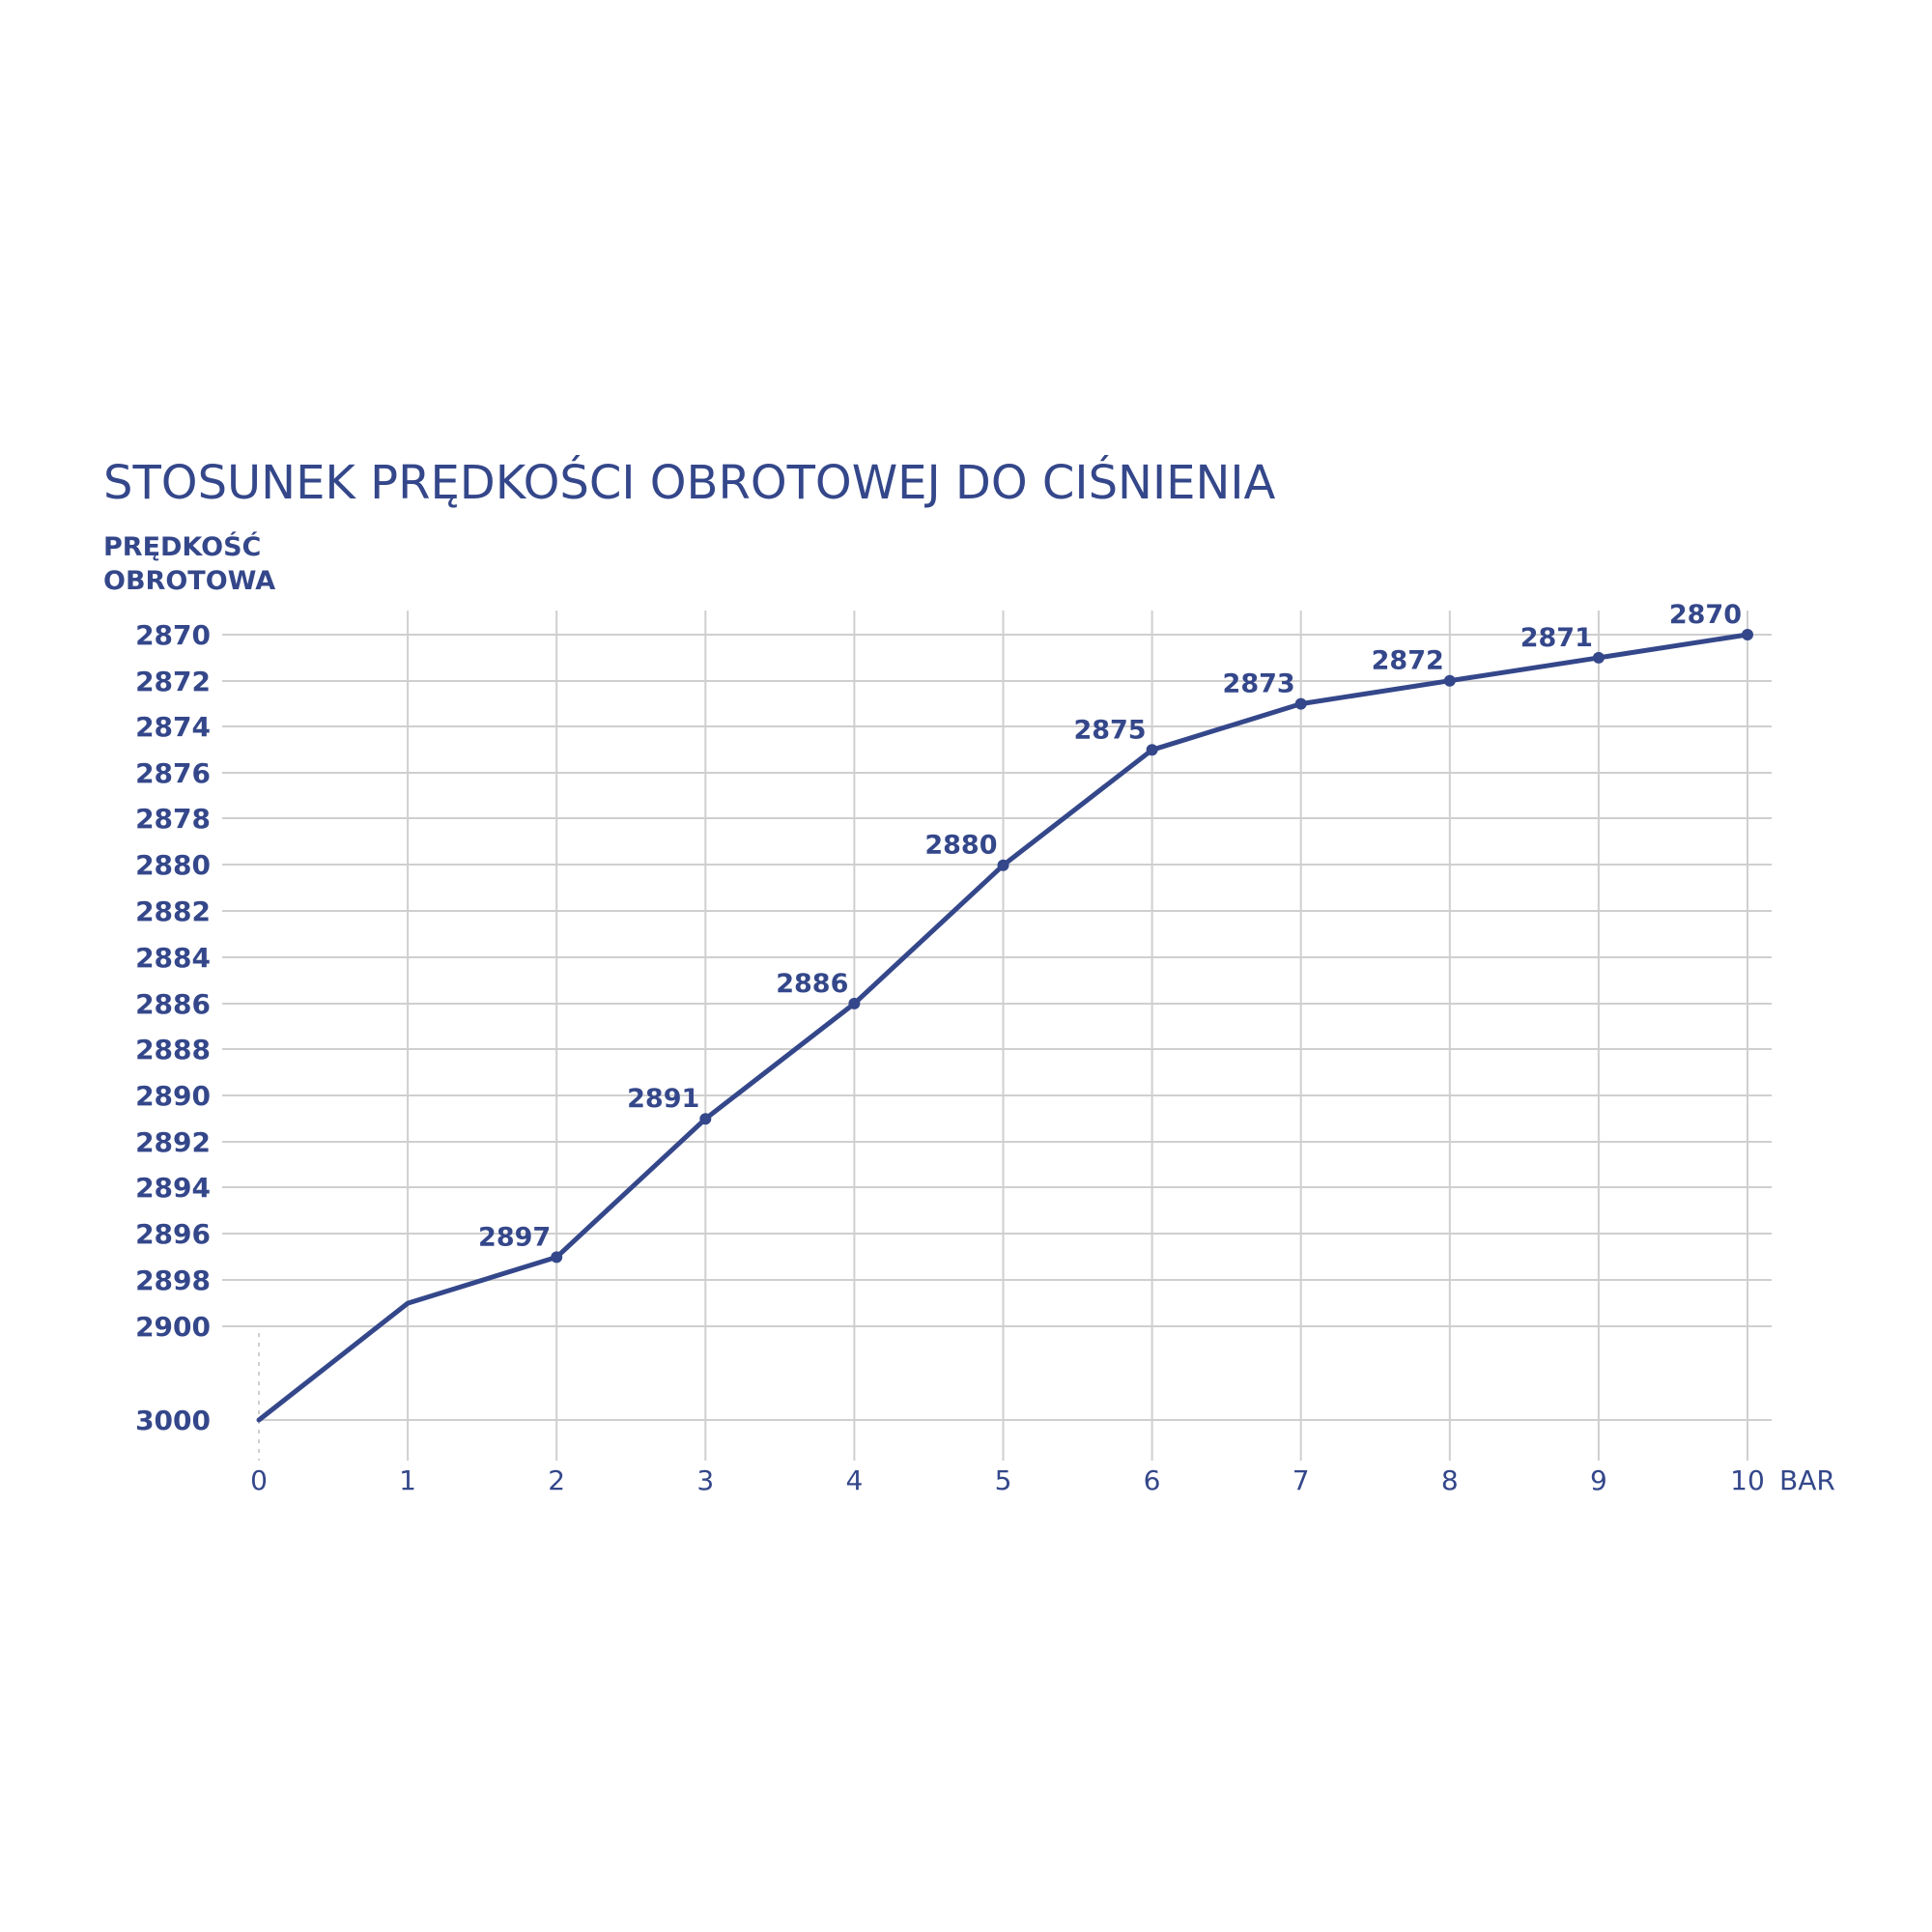 This screenshot has width=1932, height=1932. I want to click on x-tick-label: 7, so click(1301, 1480).